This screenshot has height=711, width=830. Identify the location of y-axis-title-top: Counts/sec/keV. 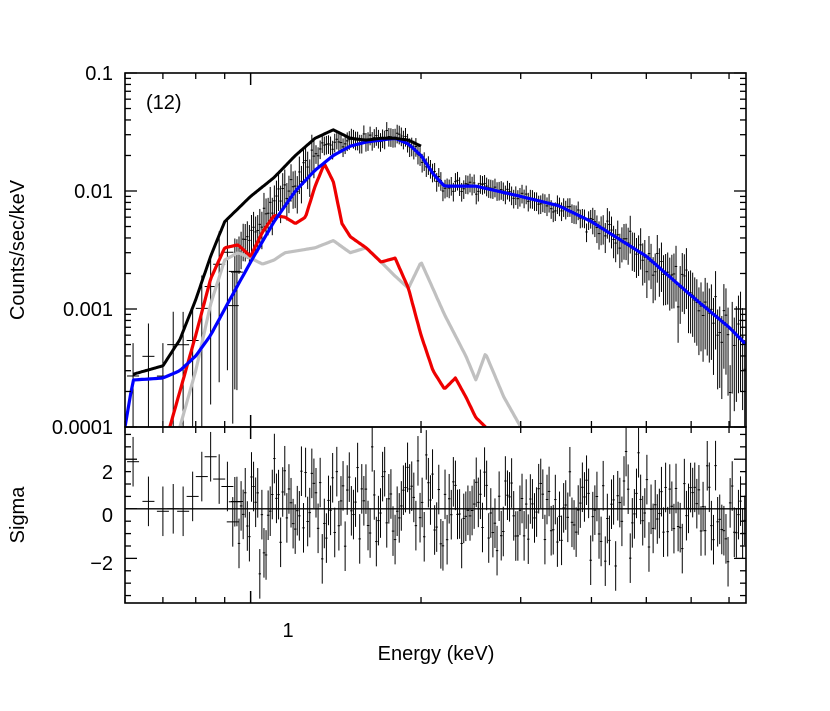
(18, 249).